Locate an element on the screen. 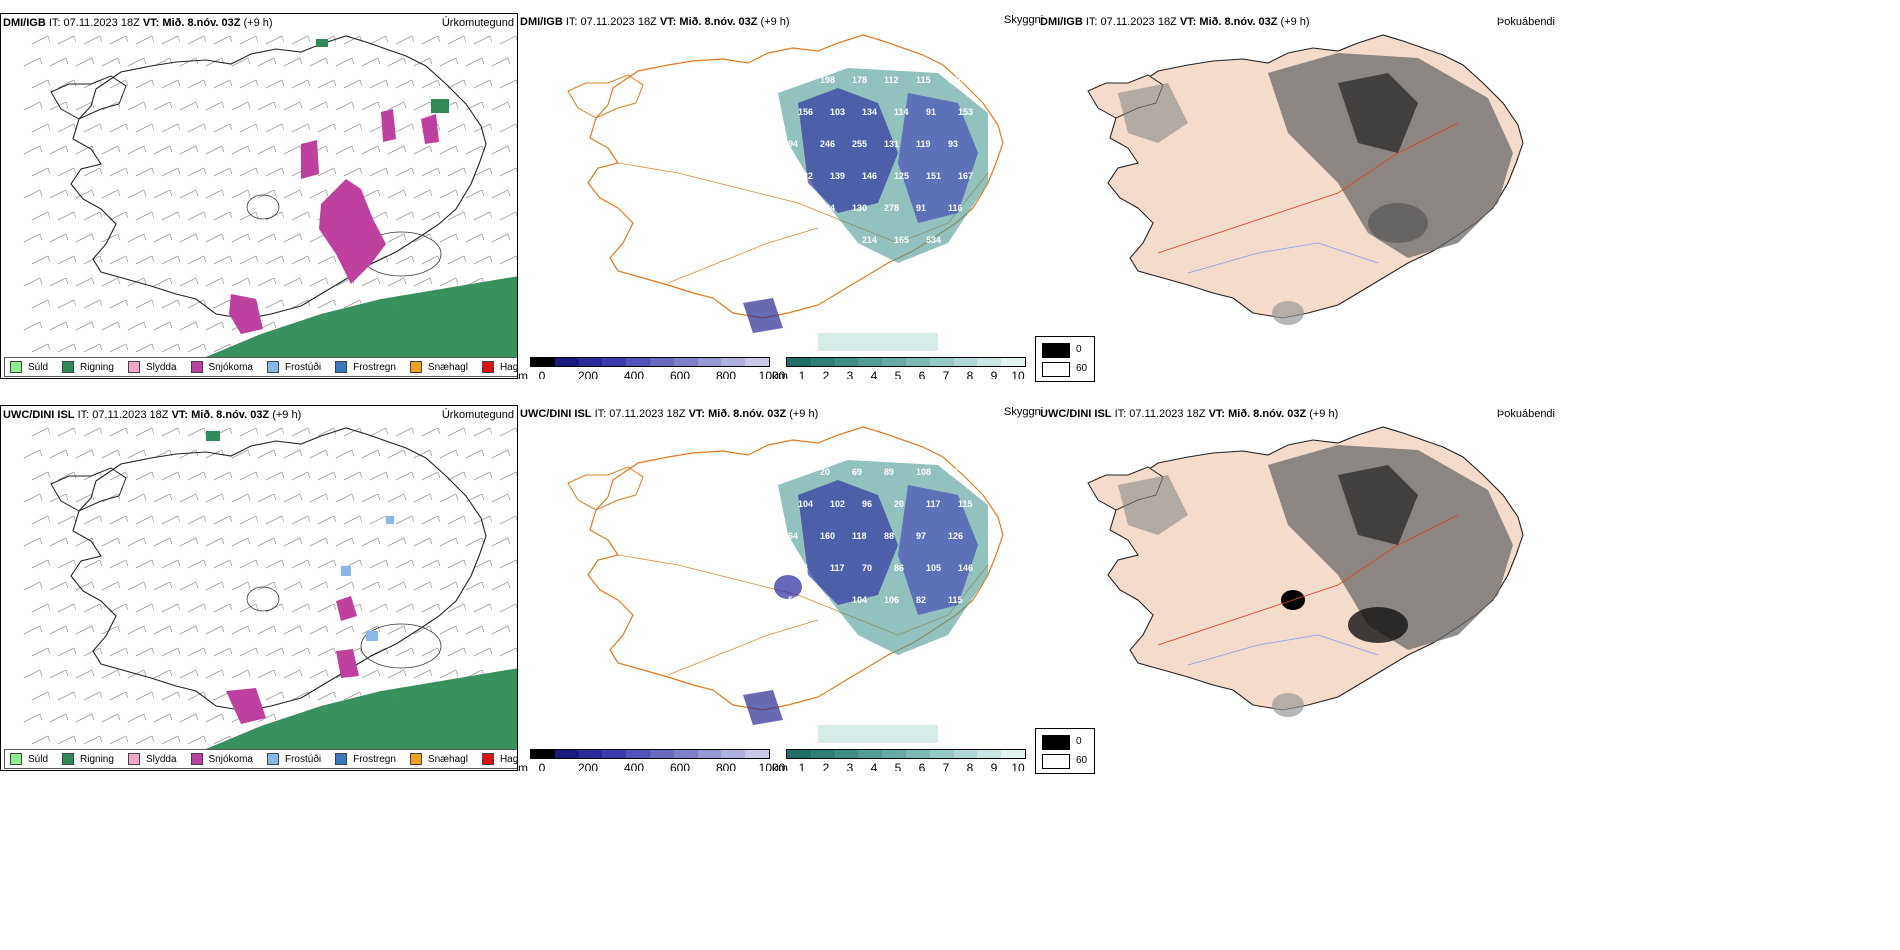 The height and width of the screenshot is (950, 1900). legend-item: Slydda is located at coordinates (152, 367).